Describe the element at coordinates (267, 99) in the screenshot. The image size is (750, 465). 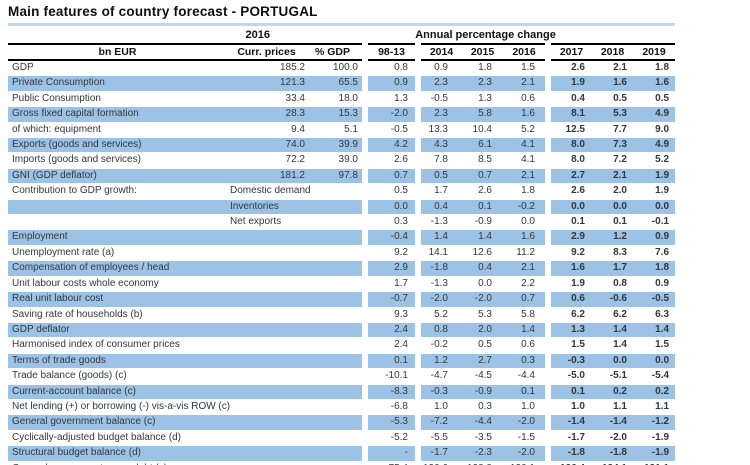
I see `cell-bn-eur: 33.4` at that location.